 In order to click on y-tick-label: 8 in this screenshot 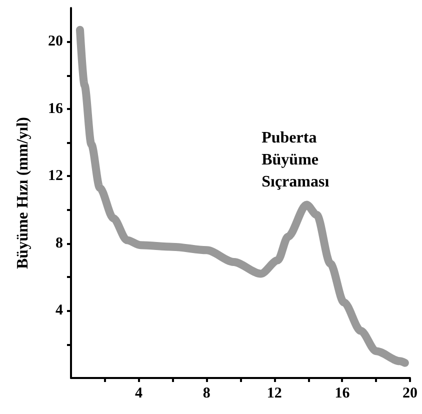, I will do `click(59, 243)`.